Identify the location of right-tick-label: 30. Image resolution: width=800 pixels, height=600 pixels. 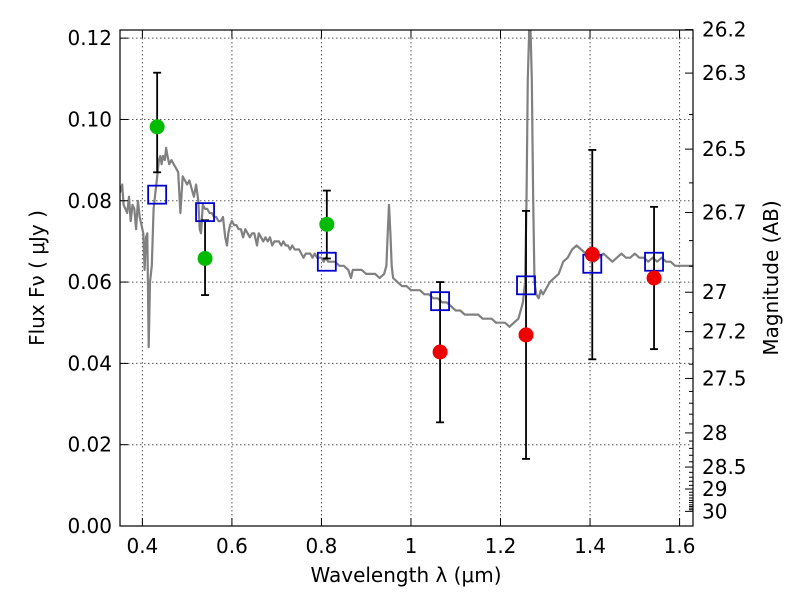
(714, 511).